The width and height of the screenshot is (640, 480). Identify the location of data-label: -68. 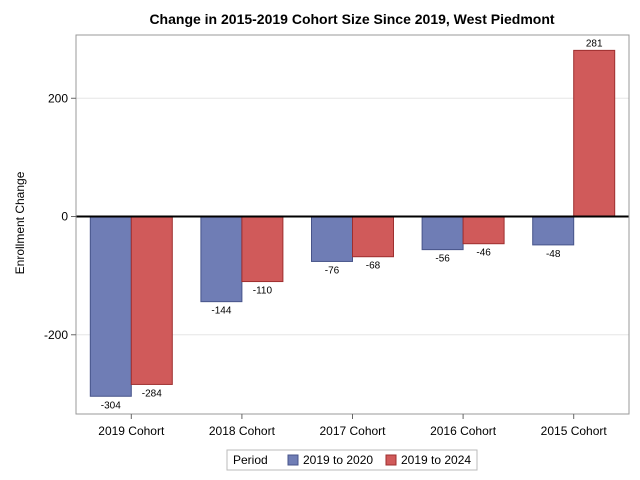
(373, 266).